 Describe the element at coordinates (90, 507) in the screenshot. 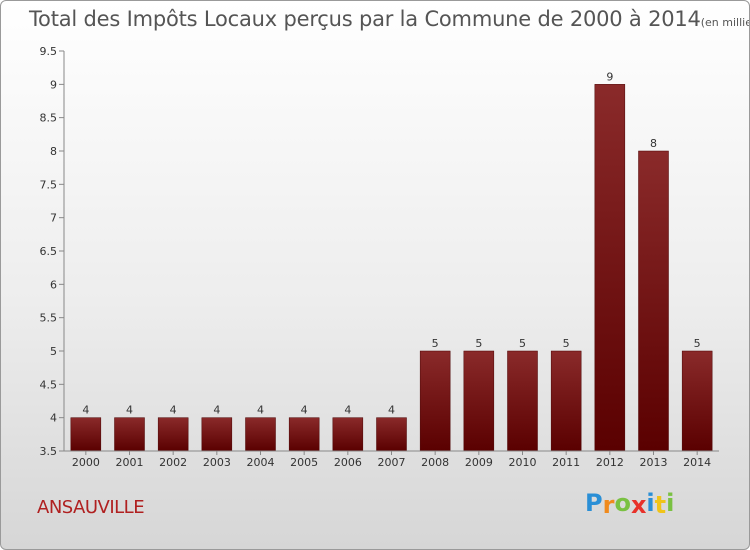

I see `commune-name: ANSAUVILLE` at that location.